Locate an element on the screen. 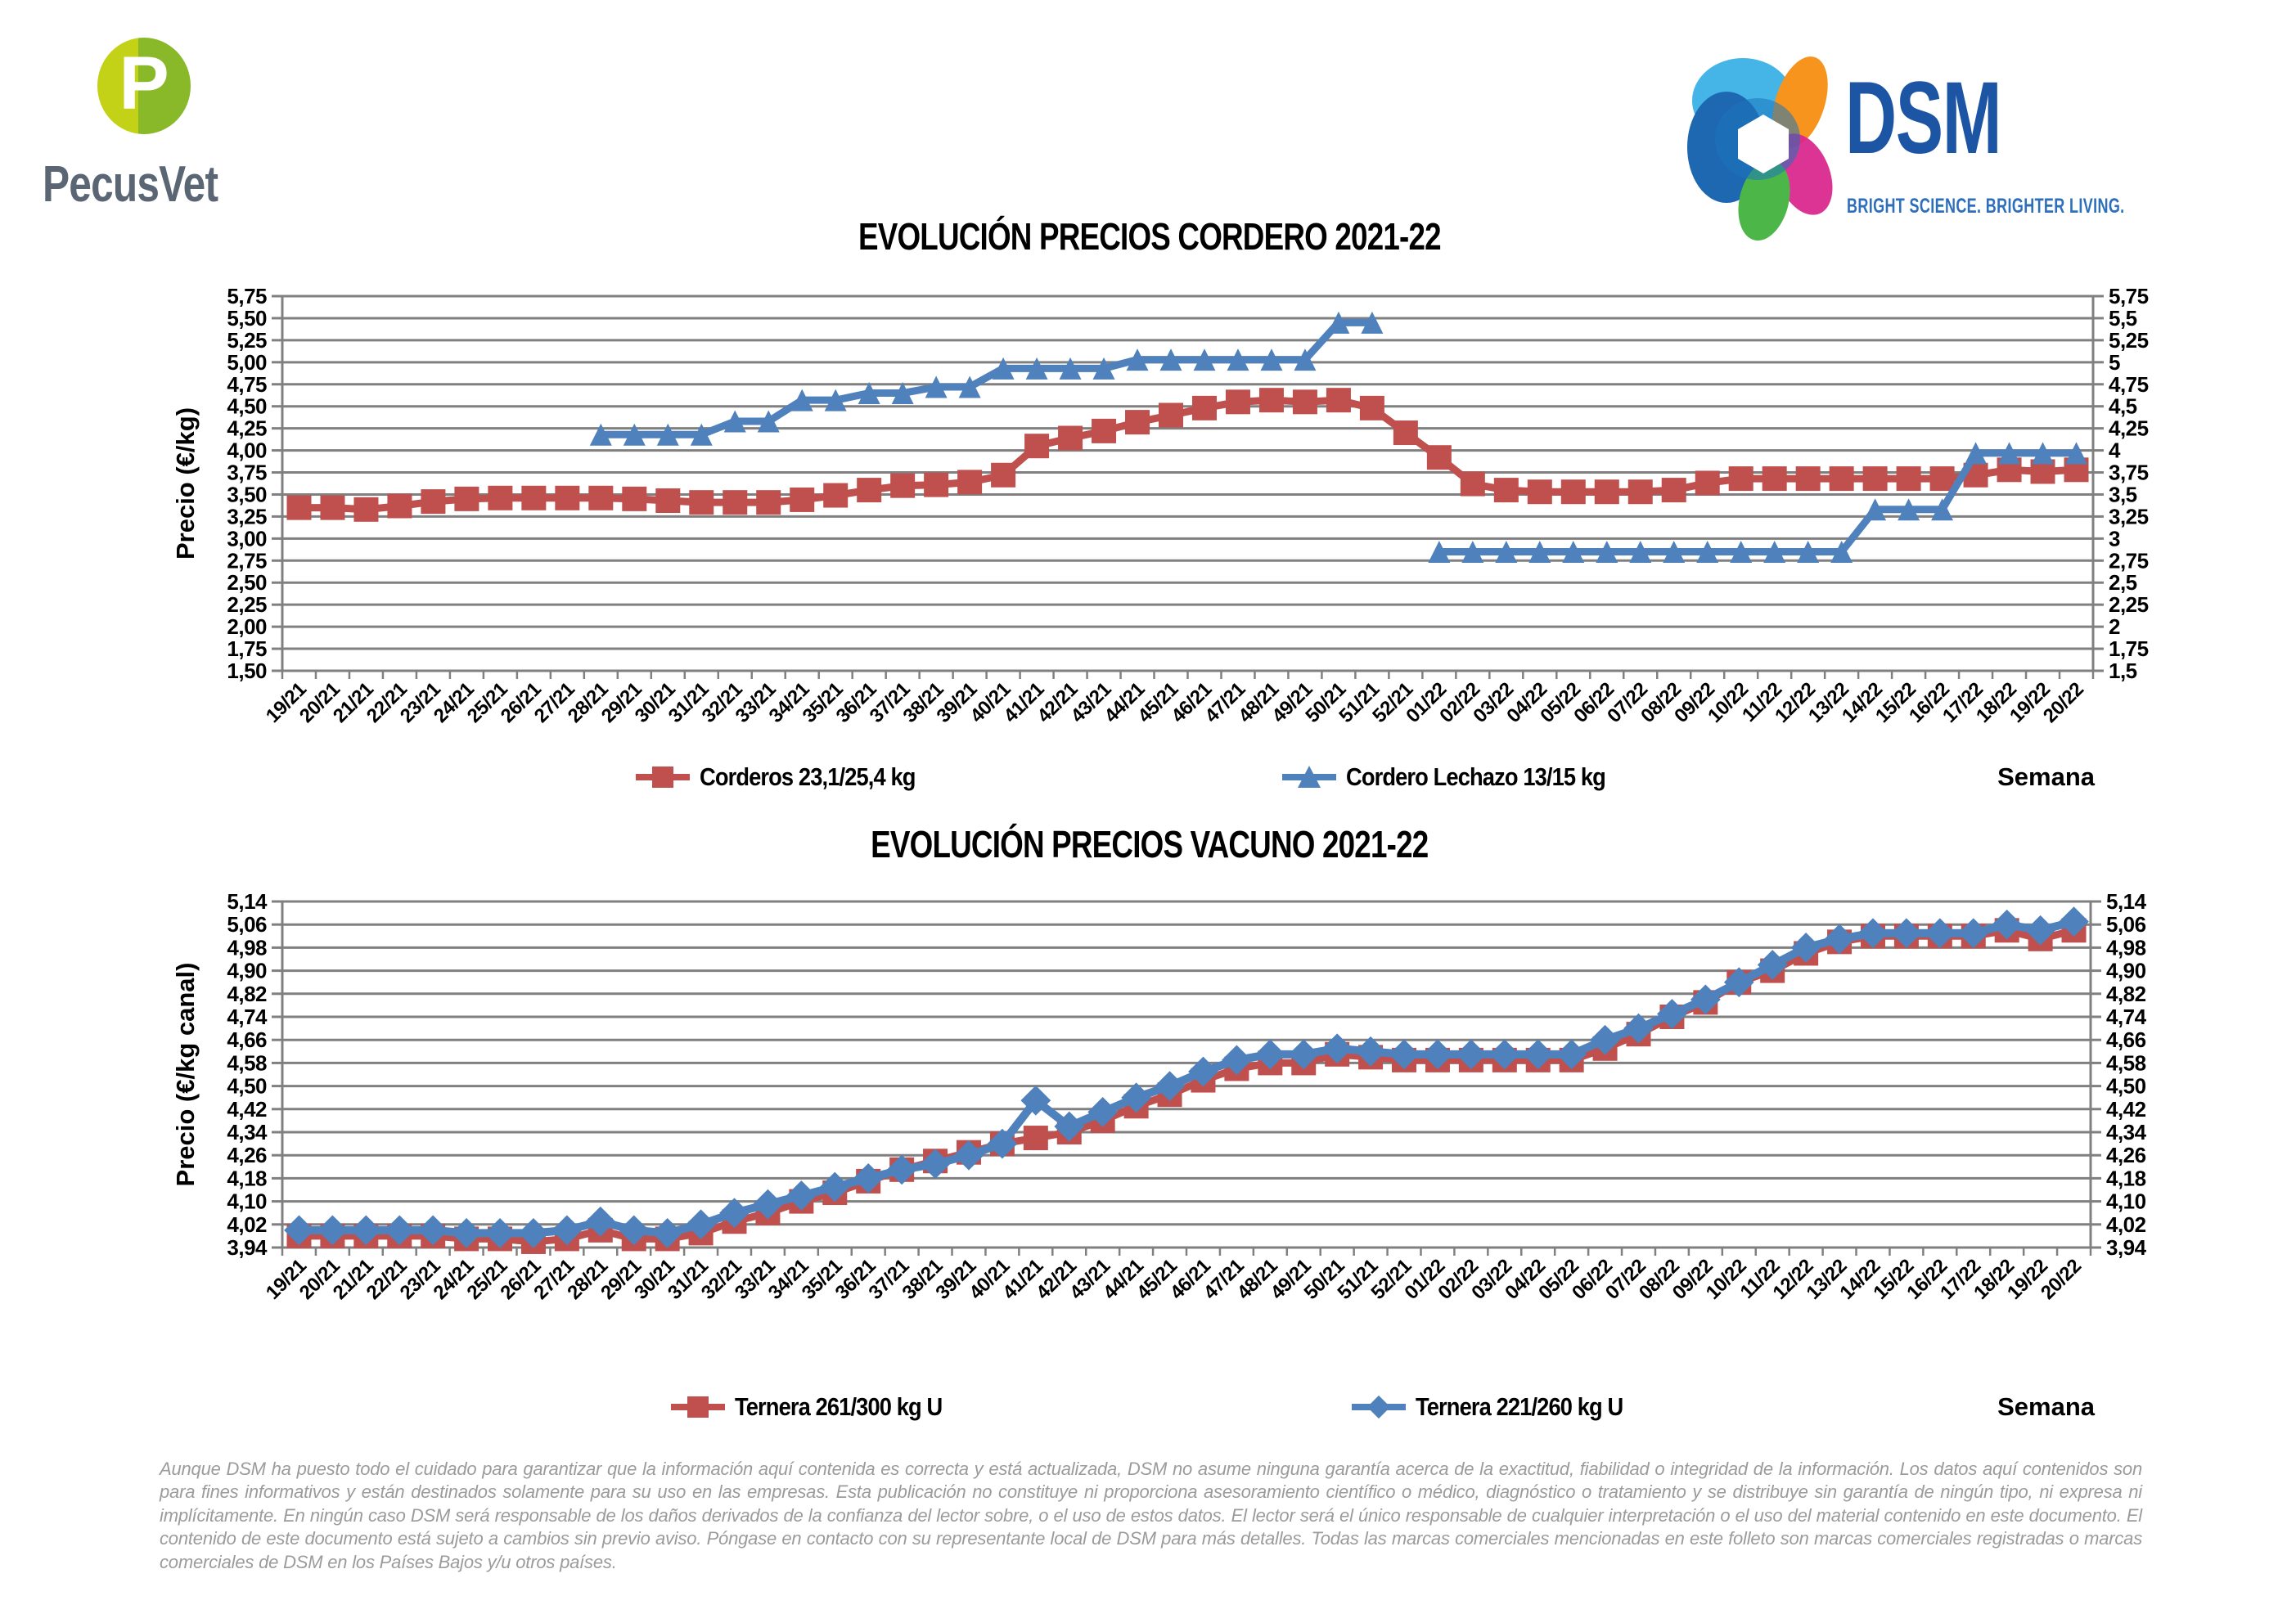  svg-text: 47/21 is located at coordinates (1224, 702).